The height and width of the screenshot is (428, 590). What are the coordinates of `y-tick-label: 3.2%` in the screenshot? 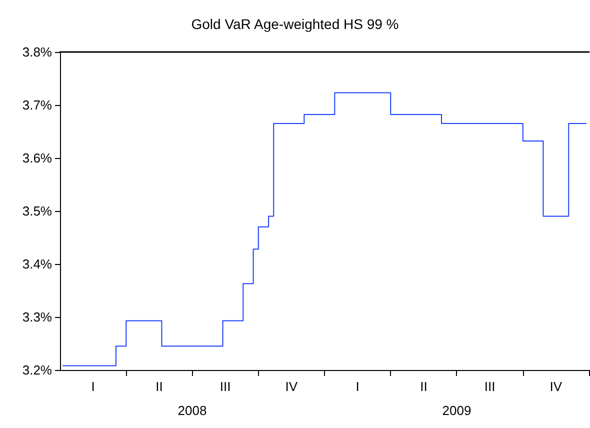 It's located at (37, 370).